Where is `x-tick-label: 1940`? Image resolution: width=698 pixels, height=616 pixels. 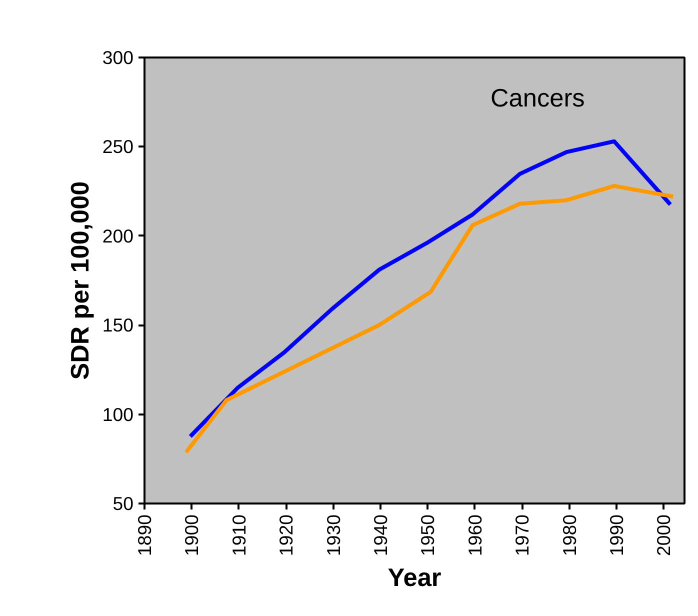
x-tick-label: 1940 is located at coordinates (381, 535).